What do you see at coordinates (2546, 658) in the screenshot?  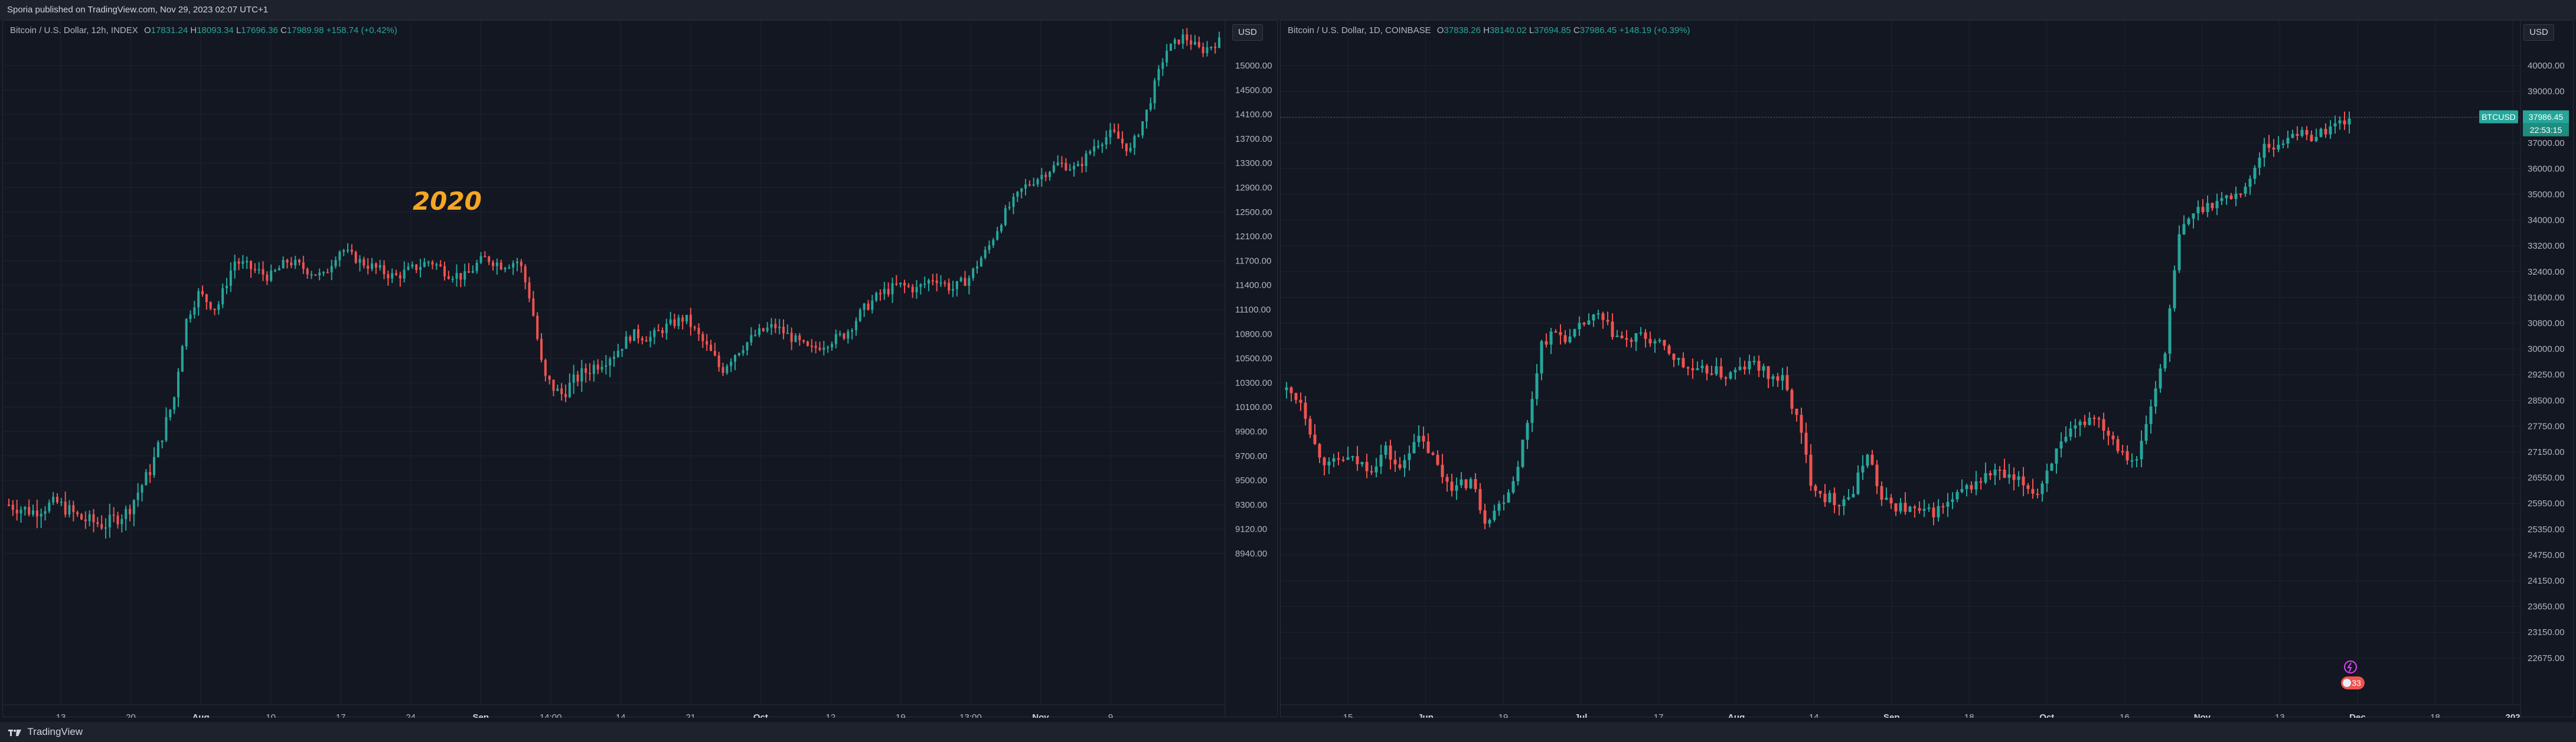 I see `y-tick-label: 22675.00` at bounding box center [2546, 658].